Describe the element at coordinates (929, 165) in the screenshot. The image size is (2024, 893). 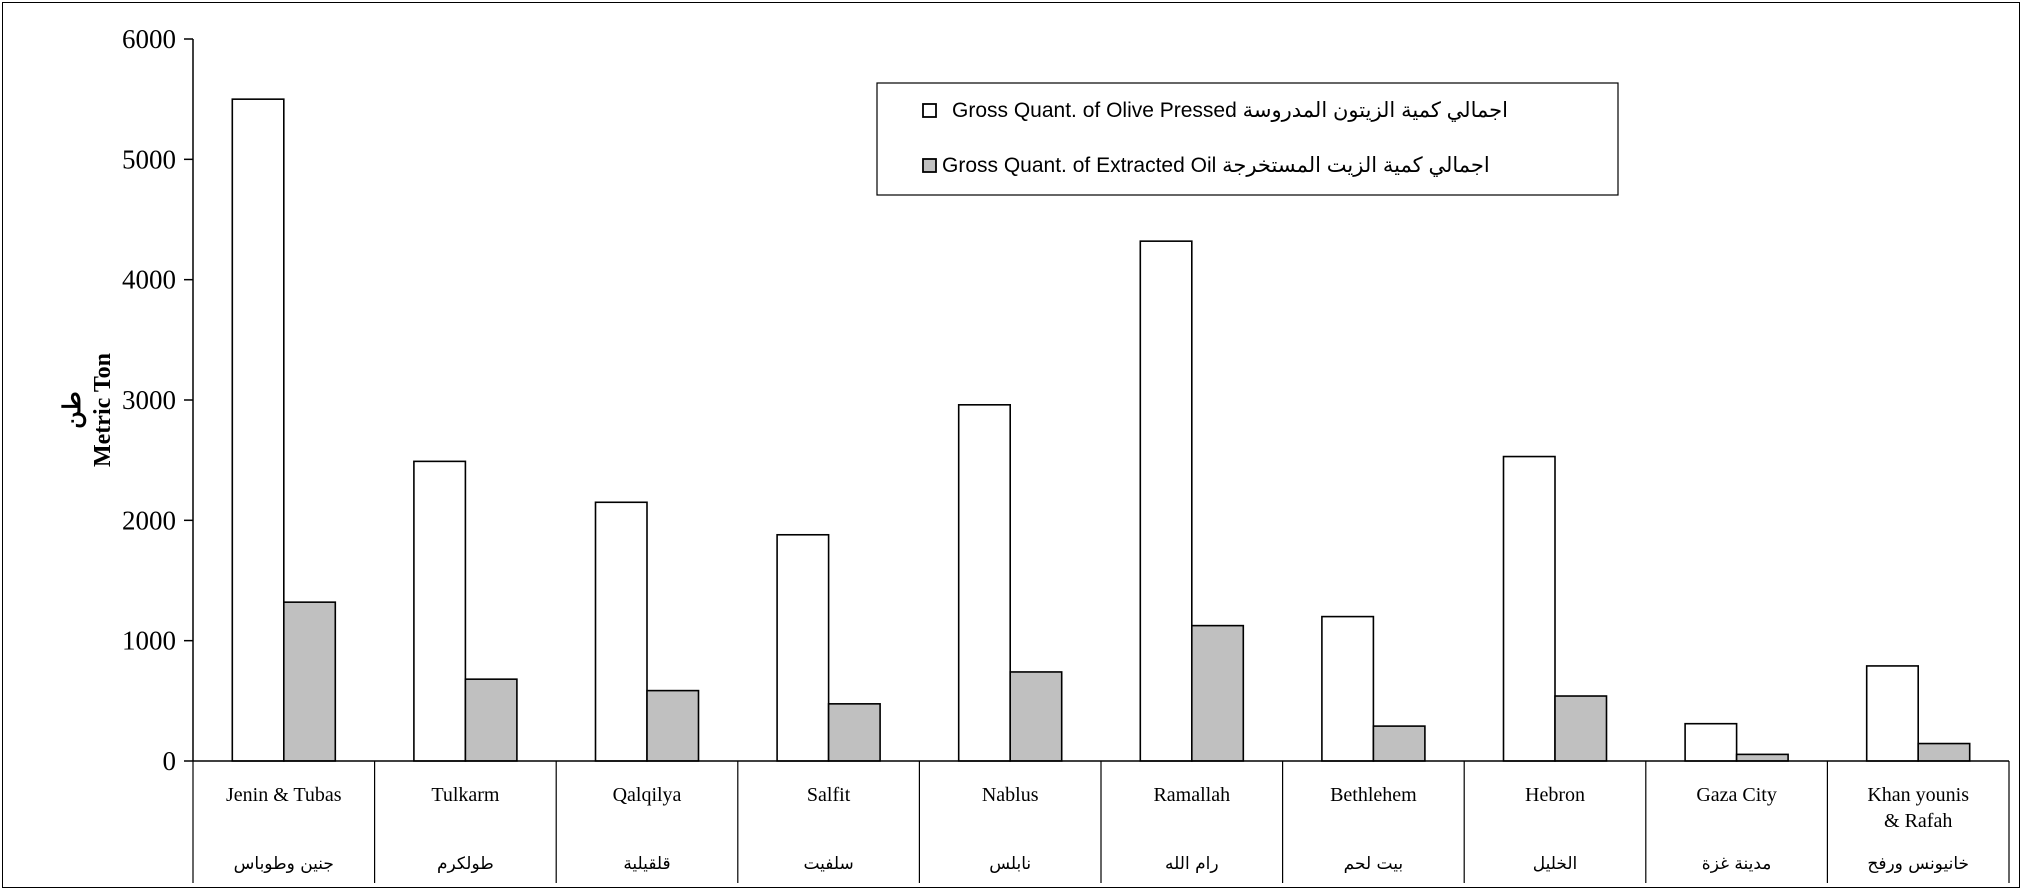
I see `legend-swatch-extracted-oil` at that location.